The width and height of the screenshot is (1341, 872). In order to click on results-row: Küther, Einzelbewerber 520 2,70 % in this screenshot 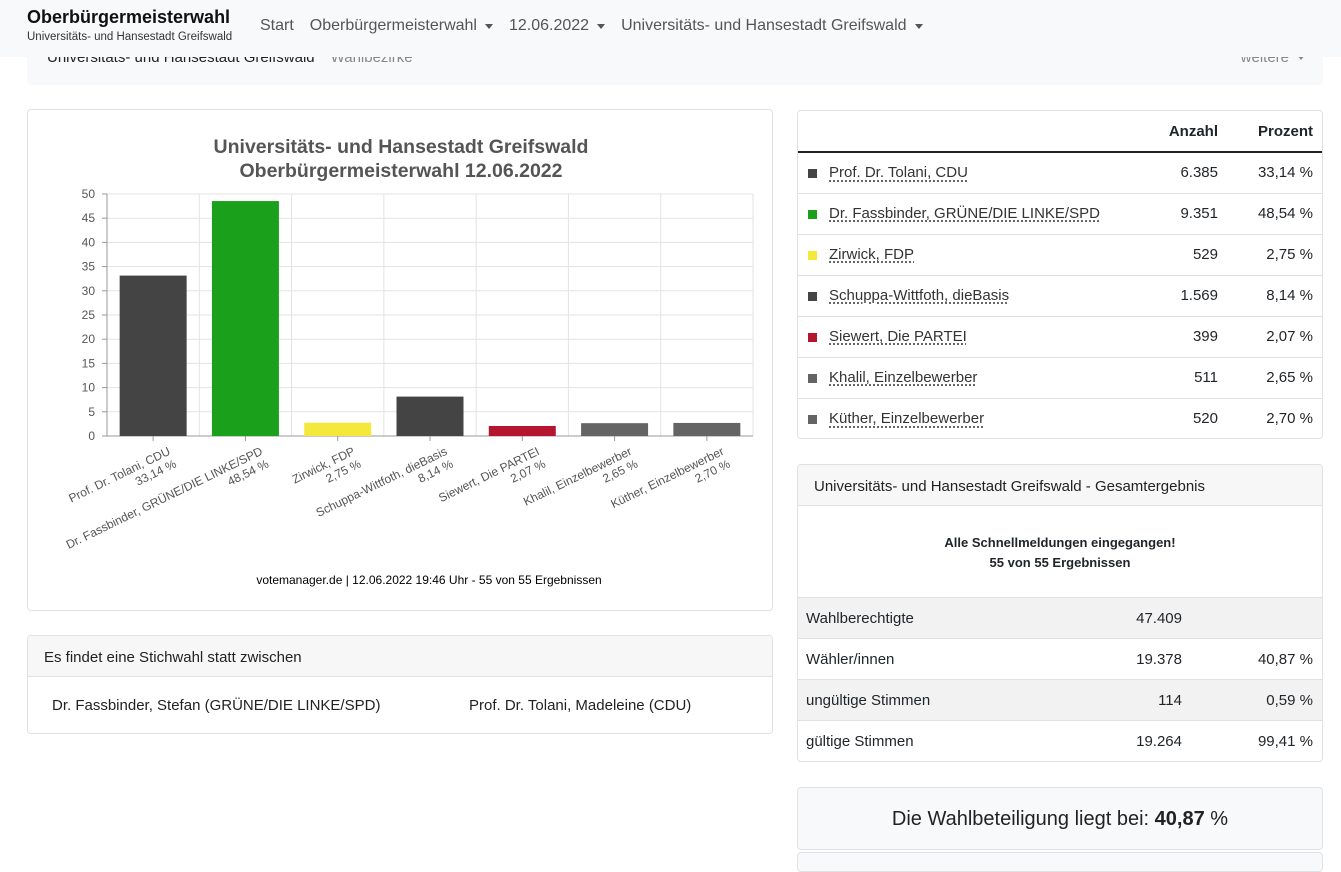, I will do `click(1060, 418)`.